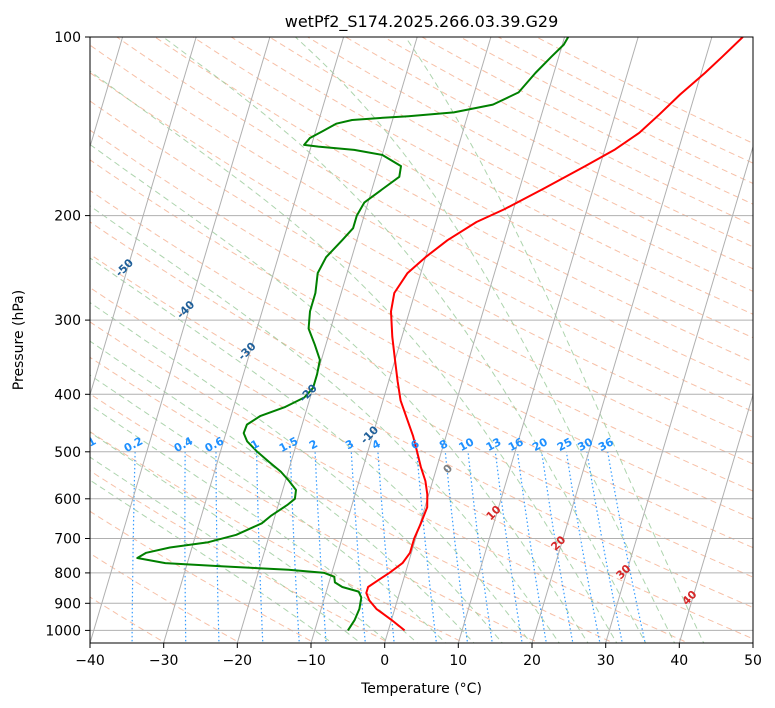  I want to click on x-tick-label: −40, so click(90, 661).